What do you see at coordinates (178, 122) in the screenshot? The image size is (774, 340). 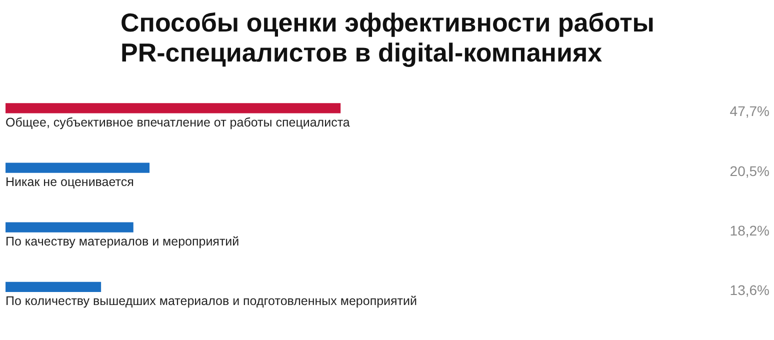 I see `y-tick-label: Общее, субъективное впечатление от работы специалиста` at bounding box center [178, 122].